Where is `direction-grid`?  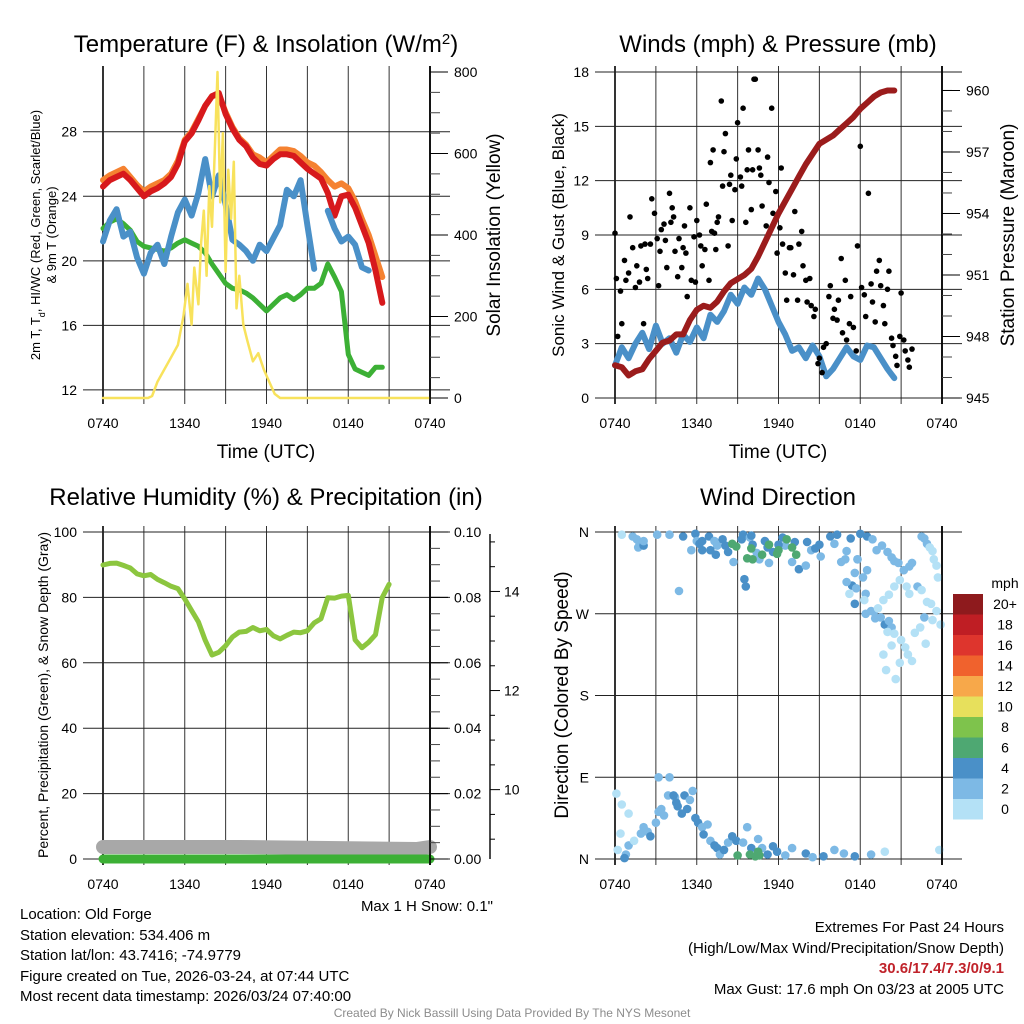 direction-grid is located at coordinates (778, 695).